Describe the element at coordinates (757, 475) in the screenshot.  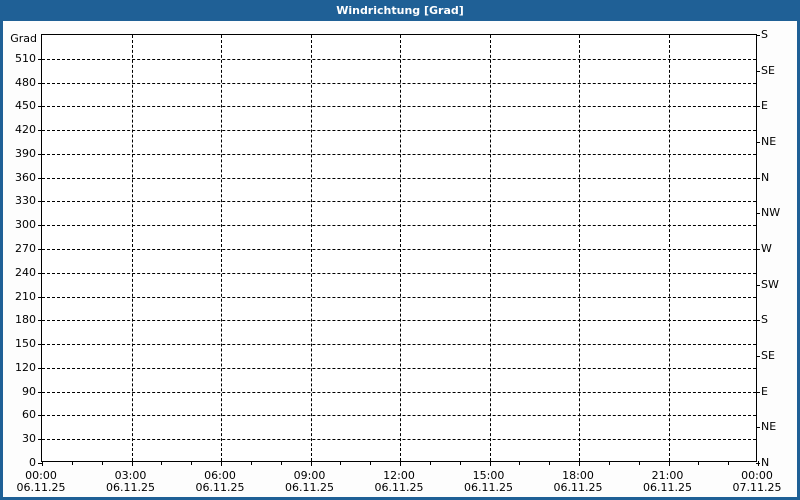
I see `x-axis-tick-time: 00:00` at that location.